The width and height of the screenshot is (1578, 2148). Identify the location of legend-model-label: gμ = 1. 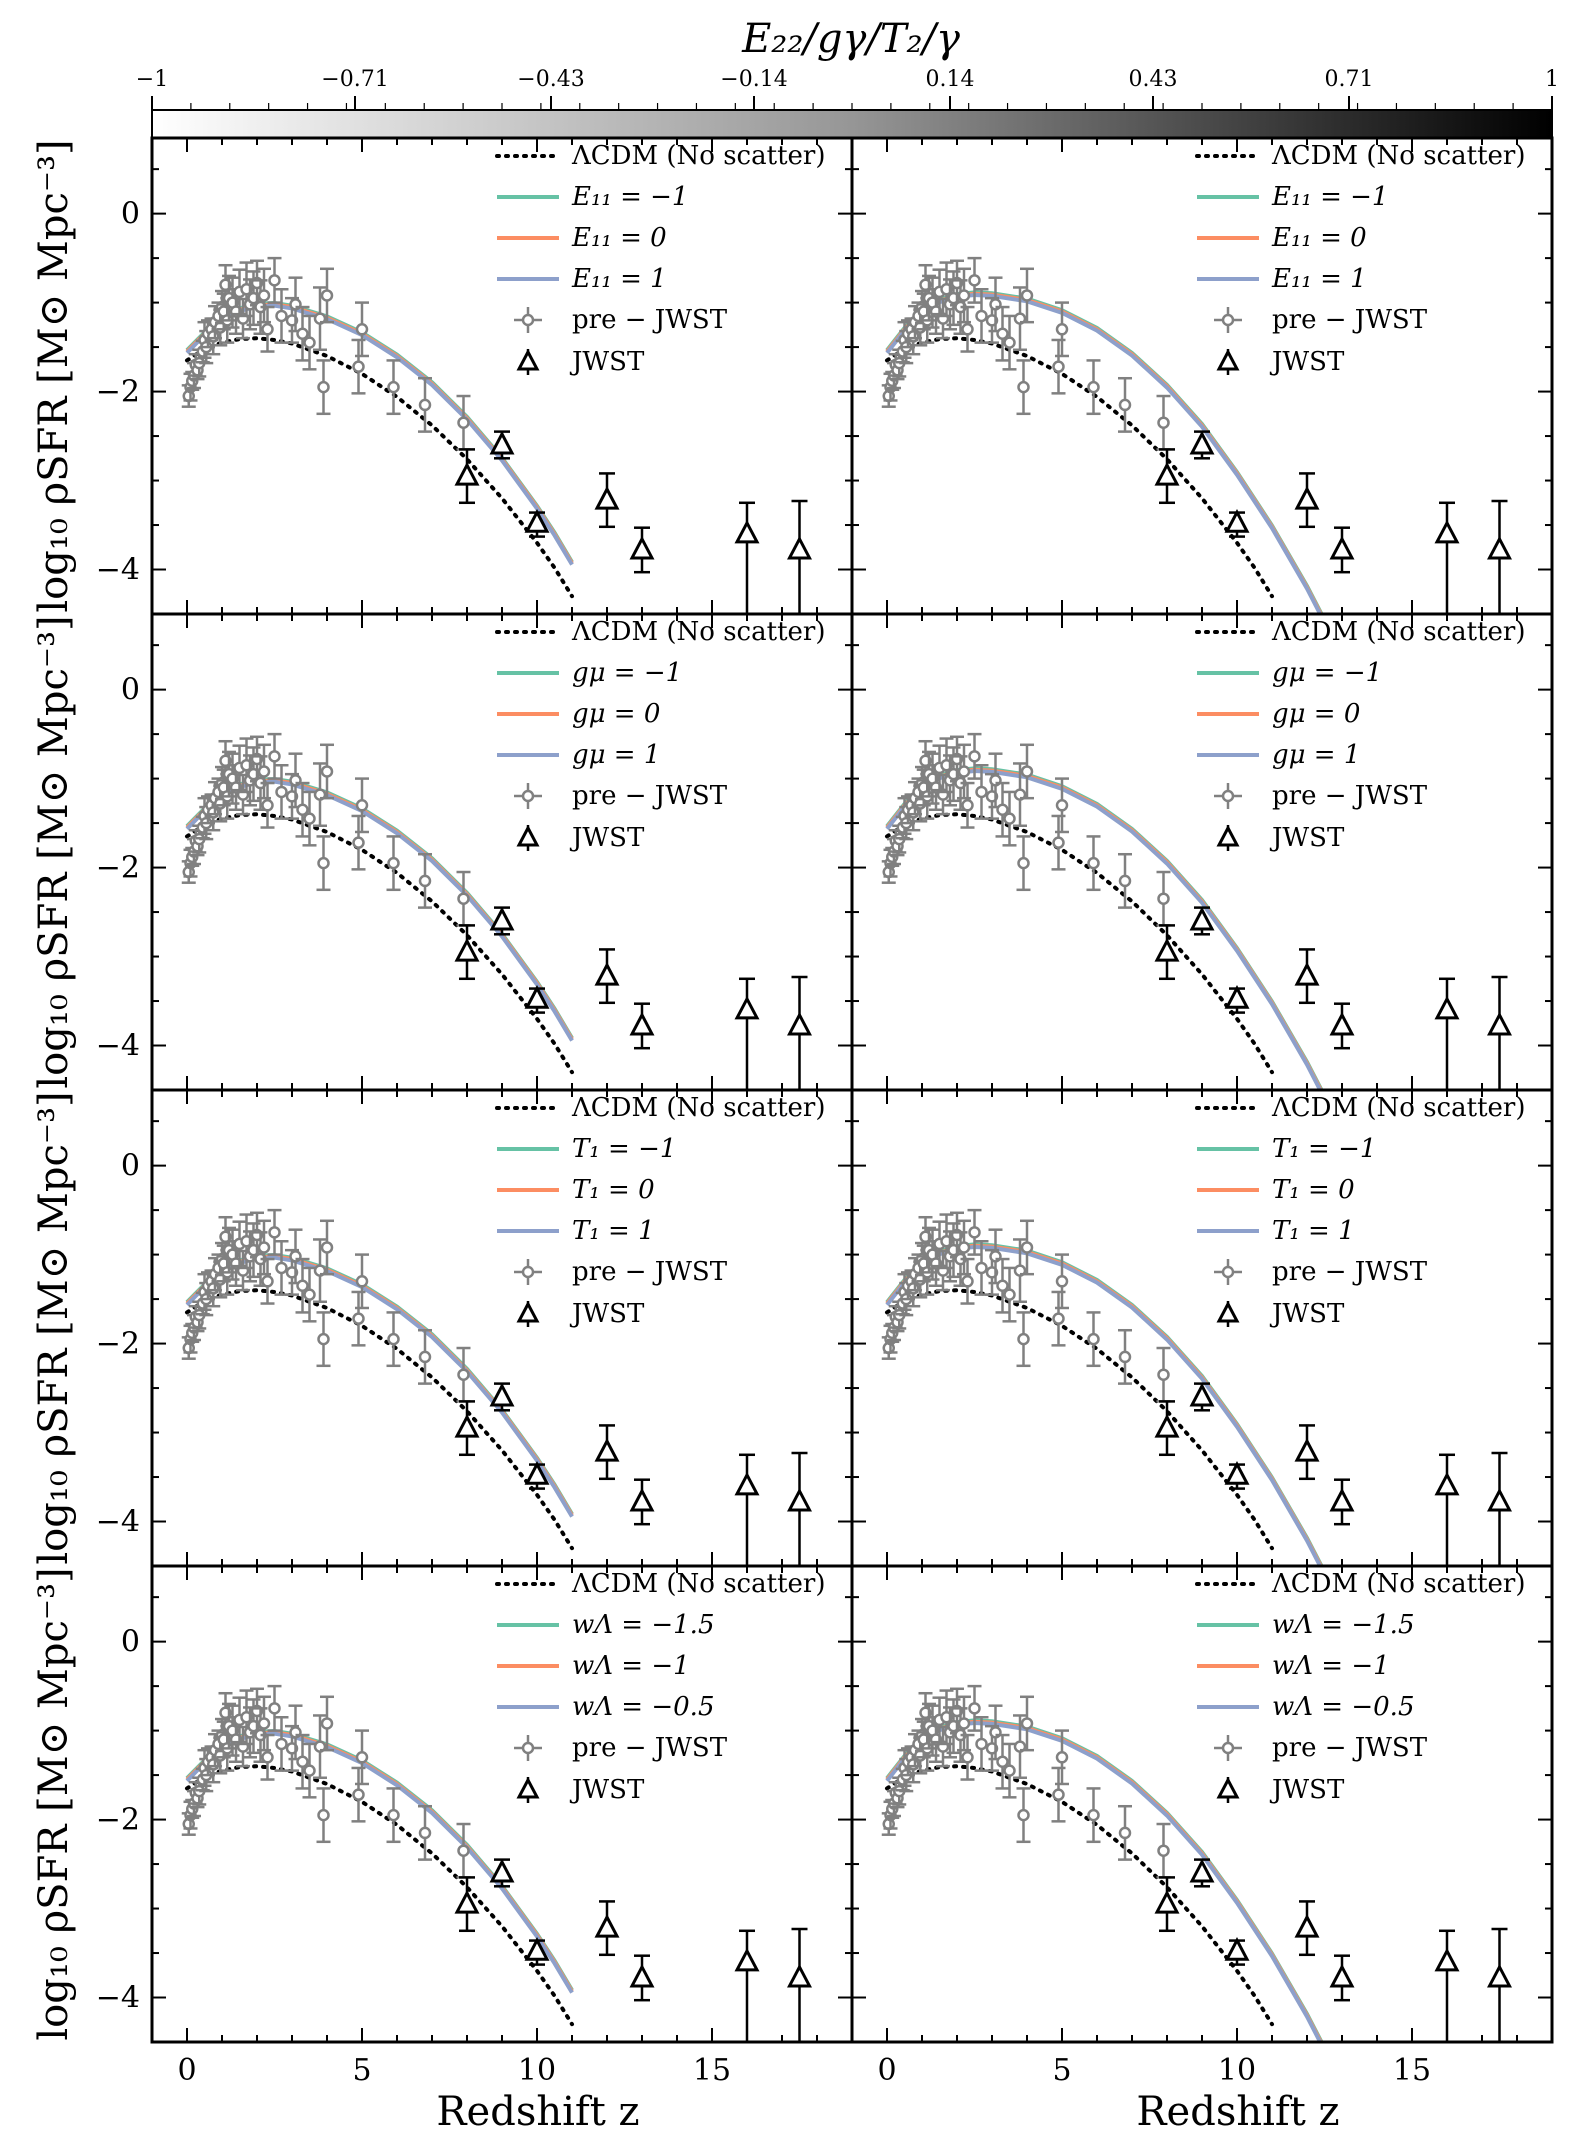
(616, 755).